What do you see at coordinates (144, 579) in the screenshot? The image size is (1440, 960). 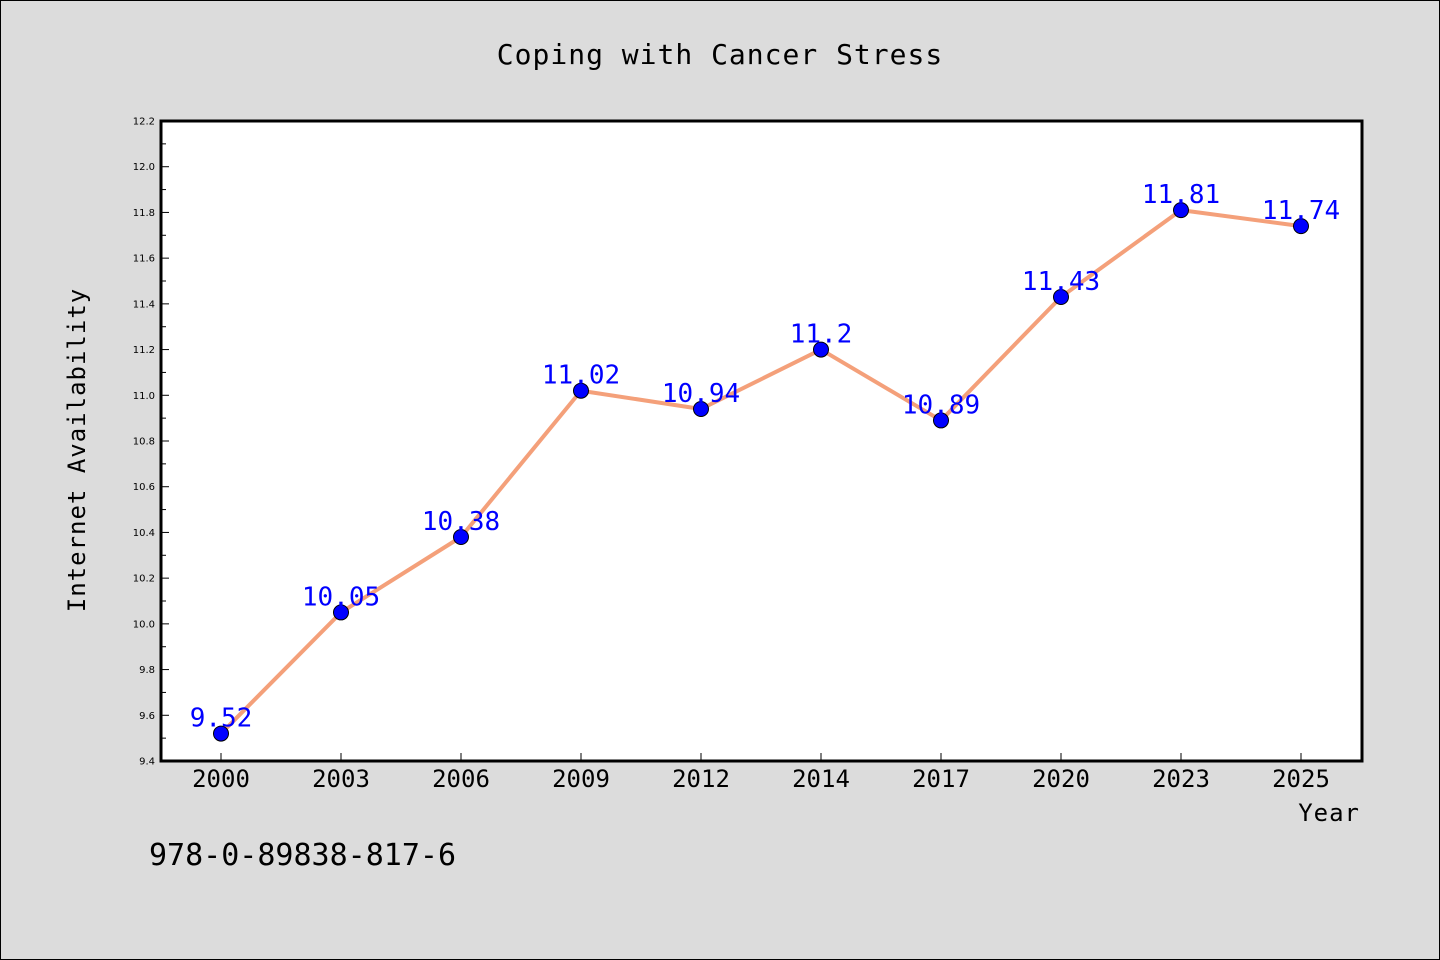 I see `y-tick-label: 10.2` at bounding box center [144, 579].